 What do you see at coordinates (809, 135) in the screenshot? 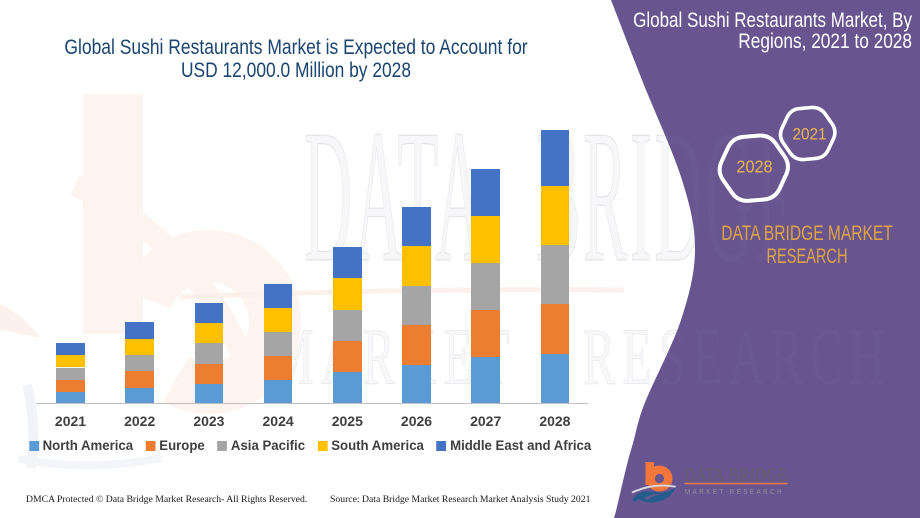
I see `svg-text: 2021` at bounding box center [809, 135].